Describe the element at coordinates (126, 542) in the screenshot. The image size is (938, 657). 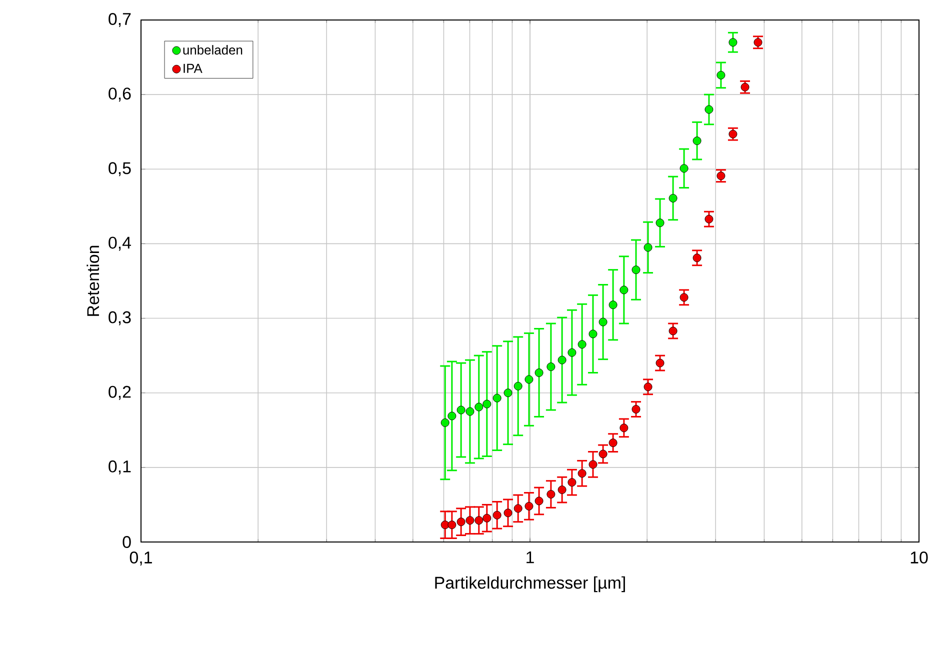
I see `y-tick-label: 0` at that location.